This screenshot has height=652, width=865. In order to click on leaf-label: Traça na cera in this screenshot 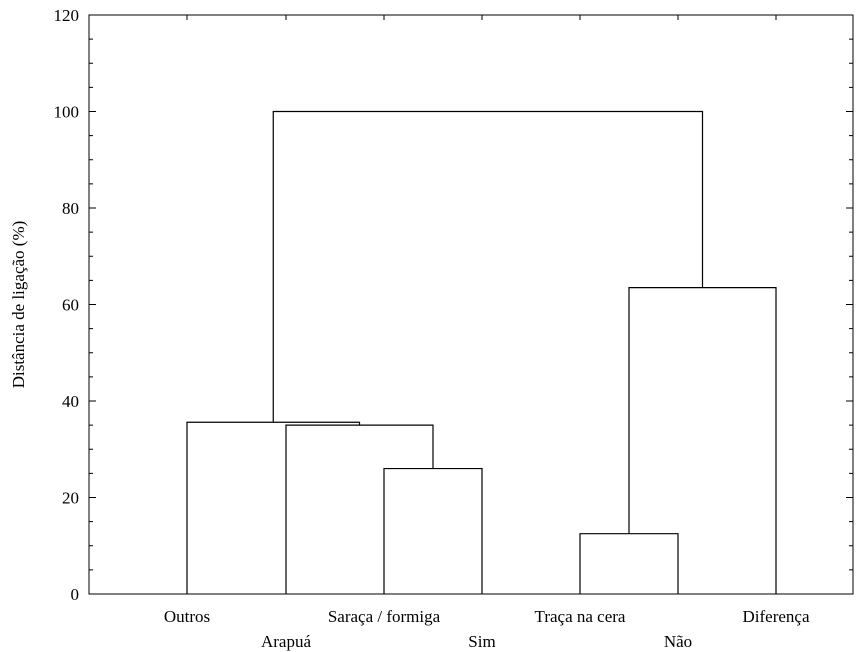, I will do `click(580, 616)`.